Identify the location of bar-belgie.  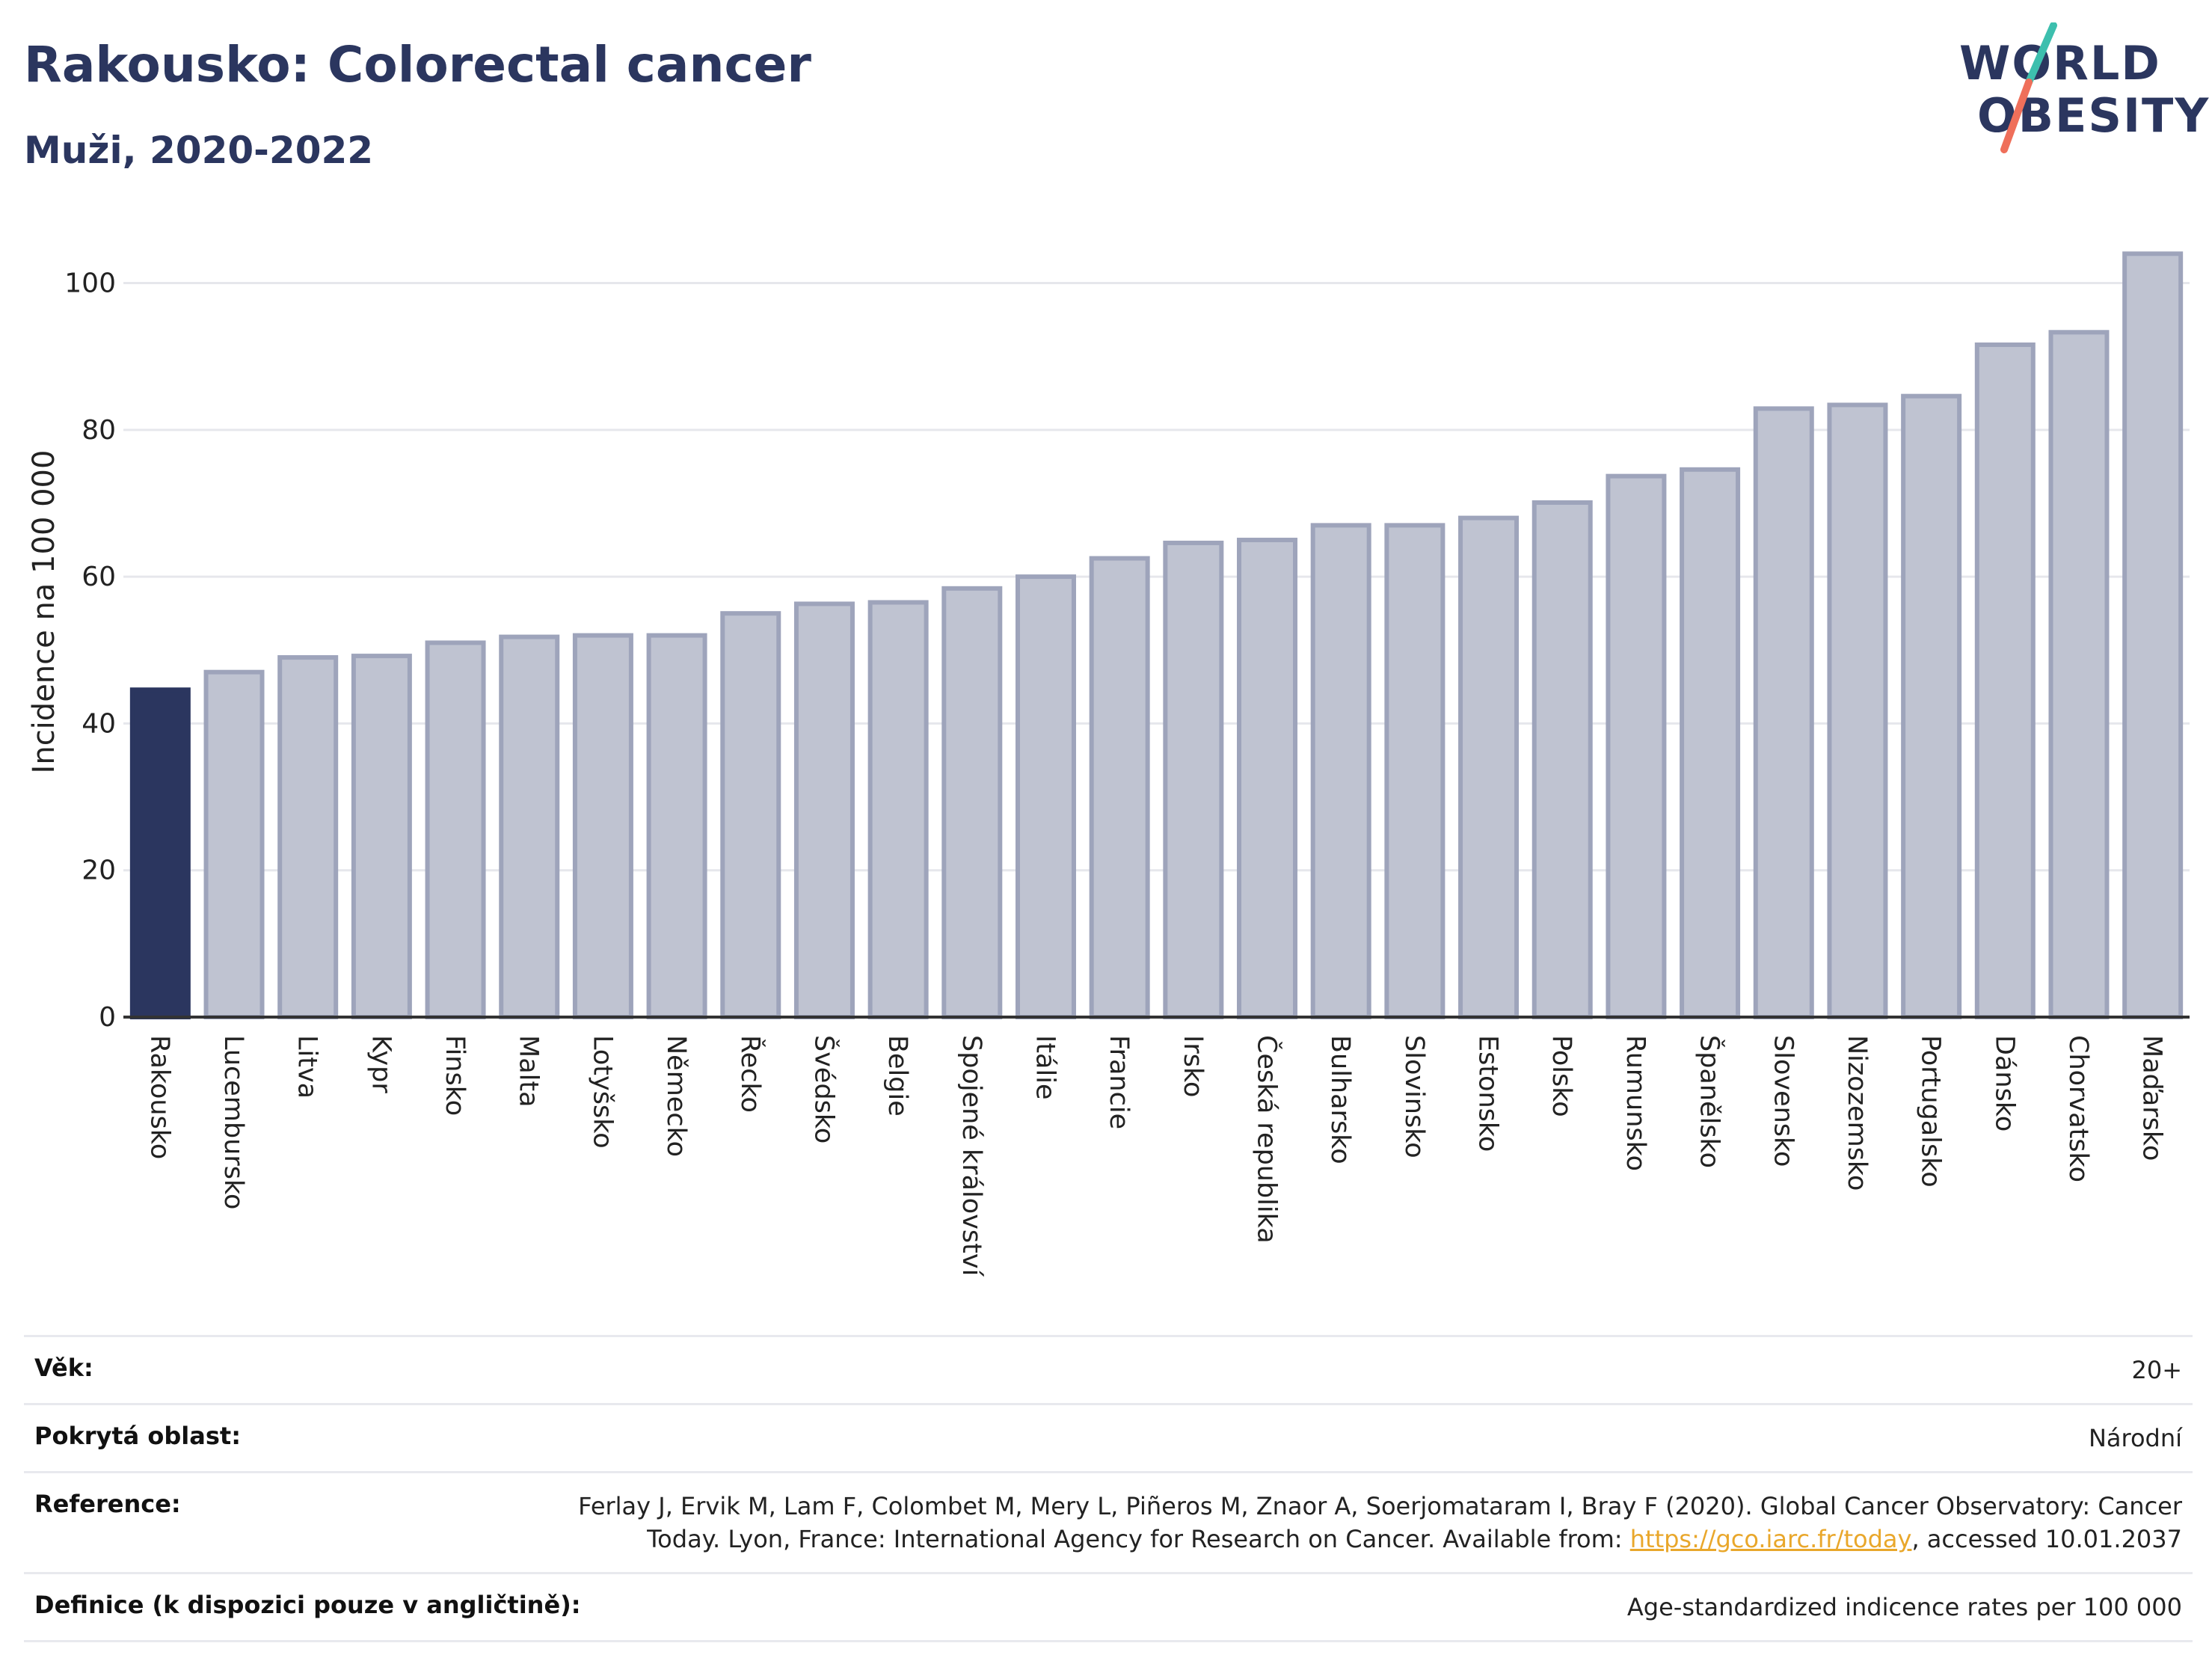
(898, 809).